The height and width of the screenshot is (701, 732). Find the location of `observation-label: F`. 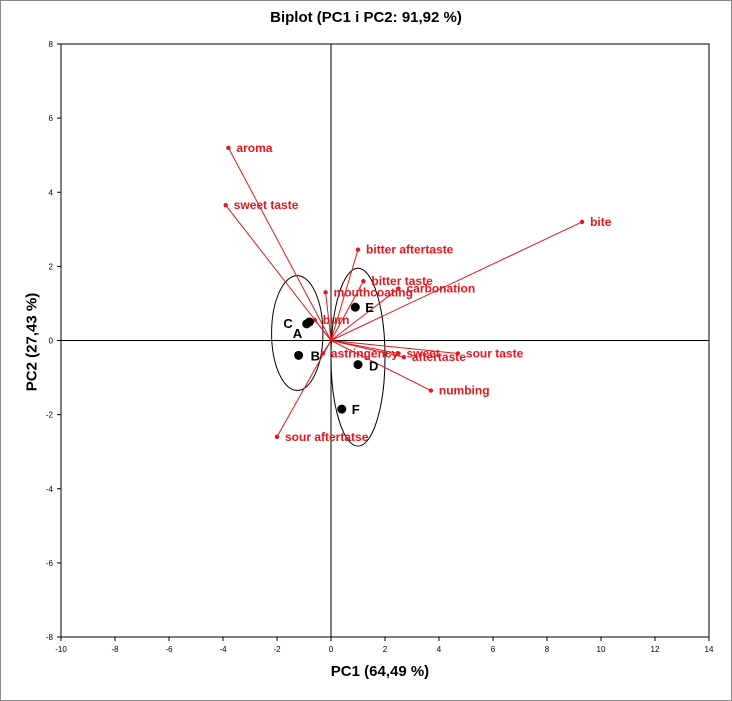

observation-label: F is located at coordinates (356, 409).